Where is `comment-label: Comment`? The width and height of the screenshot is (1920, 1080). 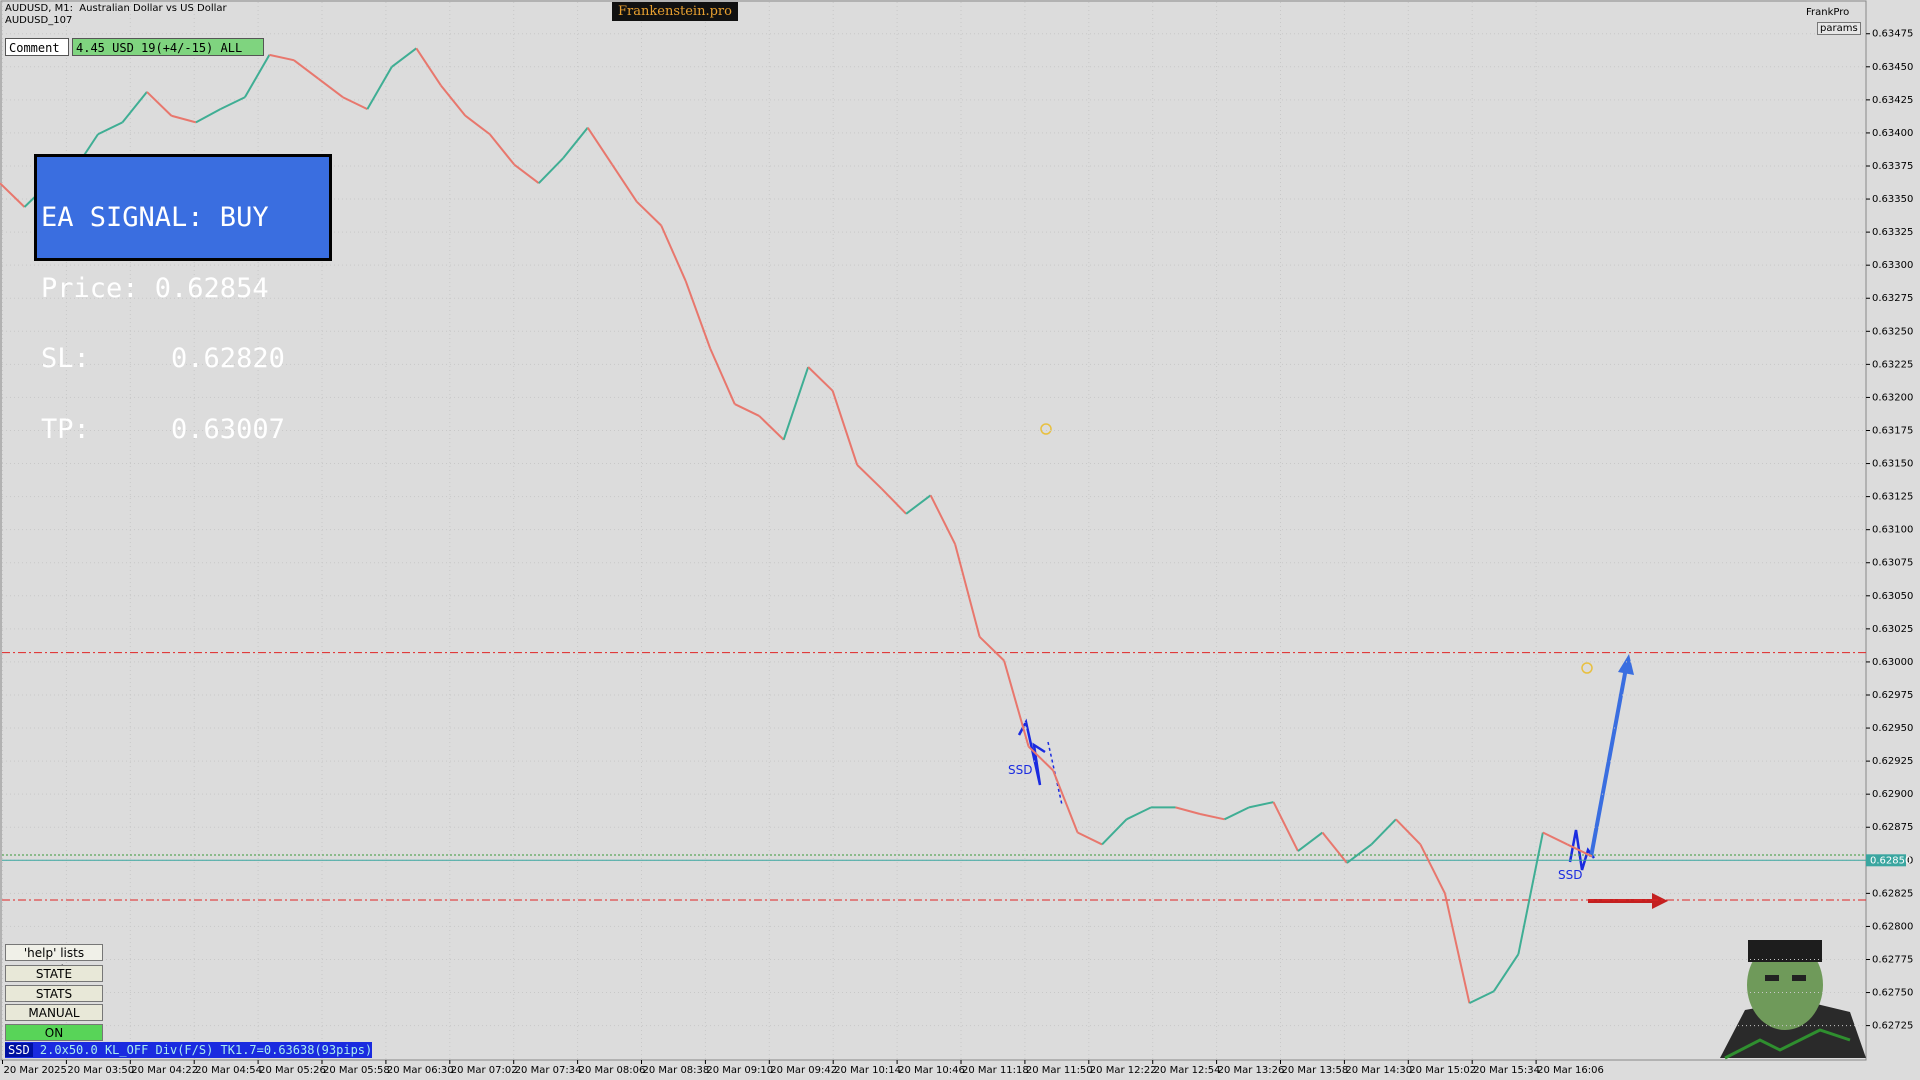
comment-label: Comment is located at coordinates (37, 47).